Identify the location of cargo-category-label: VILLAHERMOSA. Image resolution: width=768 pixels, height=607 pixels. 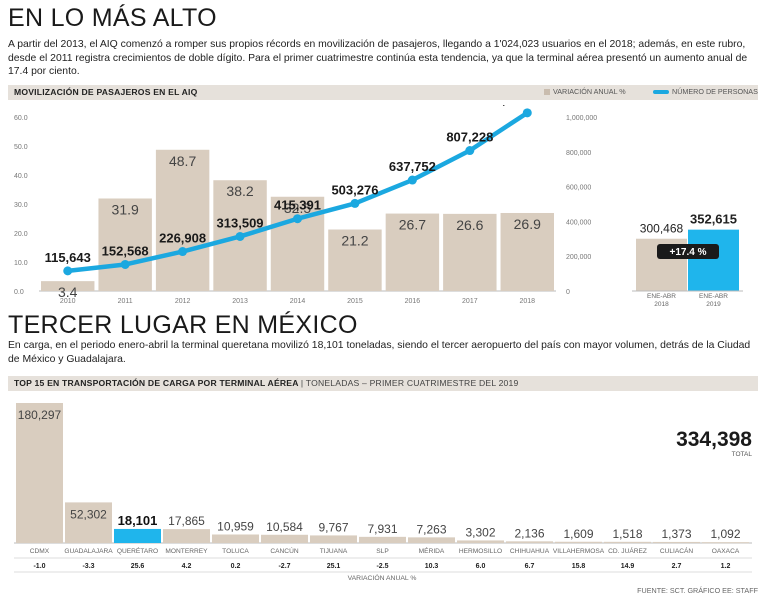
(579, 551).